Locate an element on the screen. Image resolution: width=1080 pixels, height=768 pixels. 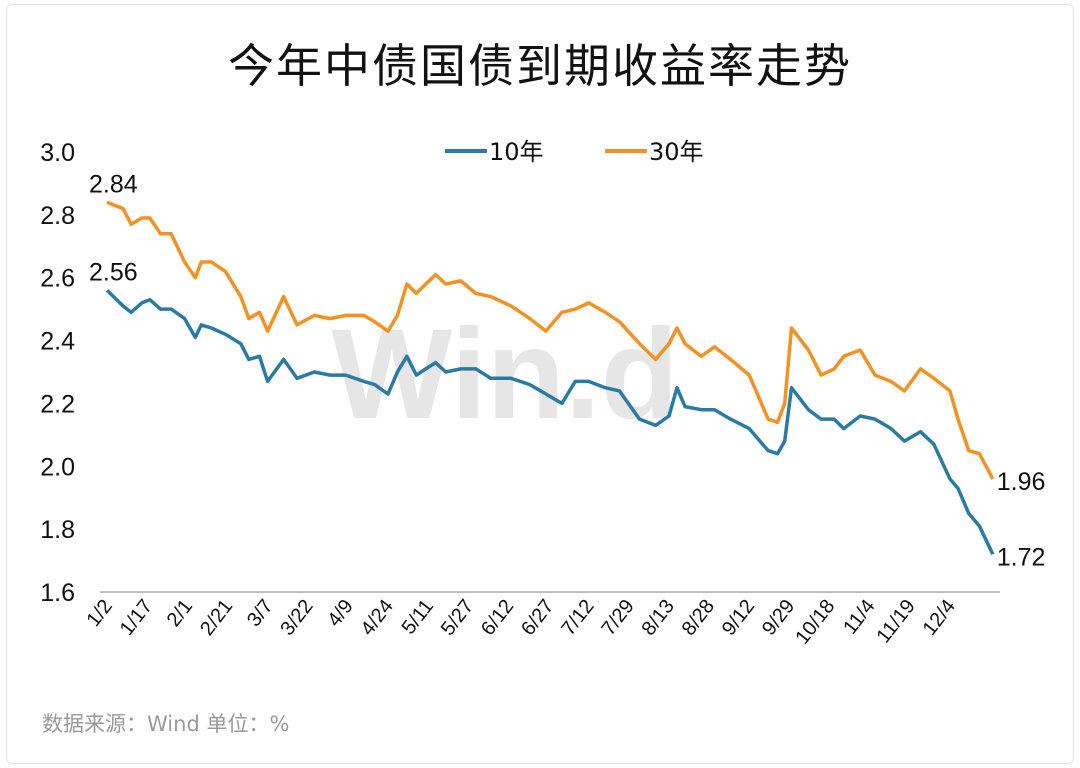
y-tick-label: 1.6 is located at coordinates (57, 593).